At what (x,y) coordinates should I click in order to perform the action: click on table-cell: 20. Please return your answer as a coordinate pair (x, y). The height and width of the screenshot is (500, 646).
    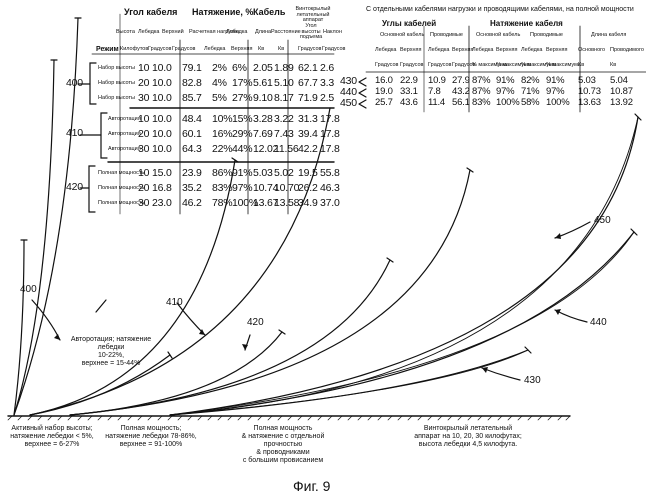
    Looking at the image, I should click on (144, 134).